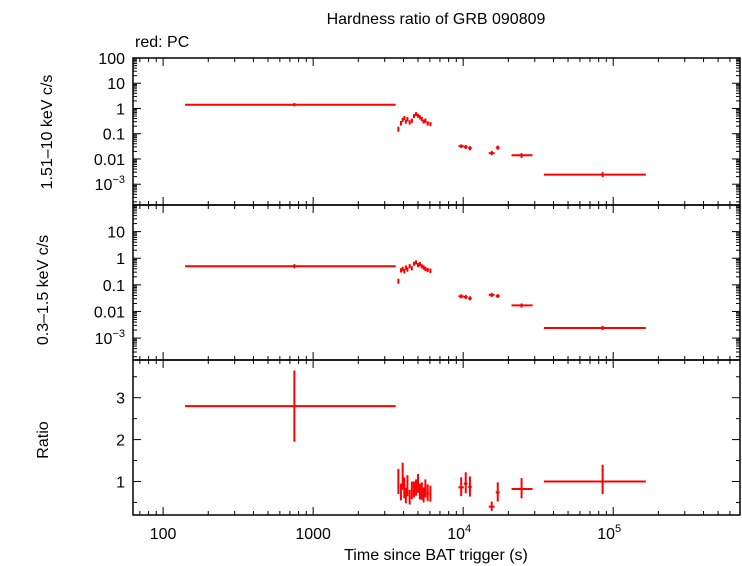 The width and height of the screenshot is (742, 566). What do you see at coordinates (609, 533) in the screenshot?
I see `x-tick-label: 10⁵` at bounding box center [609, 533].